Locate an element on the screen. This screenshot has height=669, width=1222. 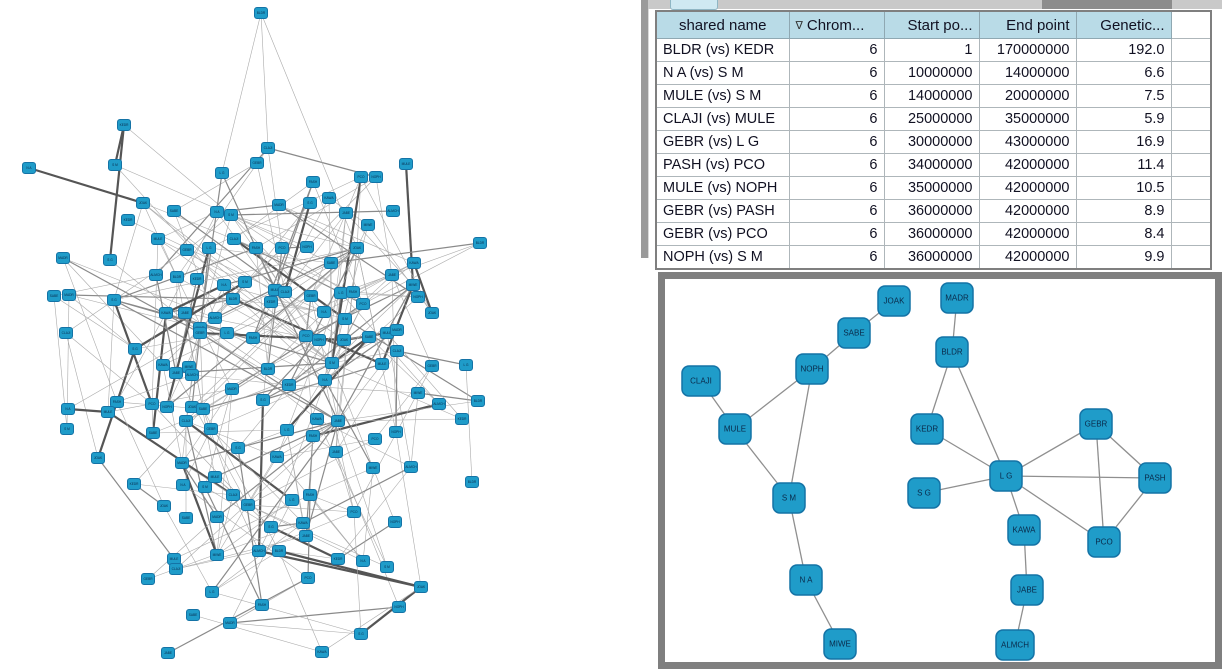
table-row: MULE (vs) S M 6 14000000 20000000 7.5 is located at coordinates (933, 96).